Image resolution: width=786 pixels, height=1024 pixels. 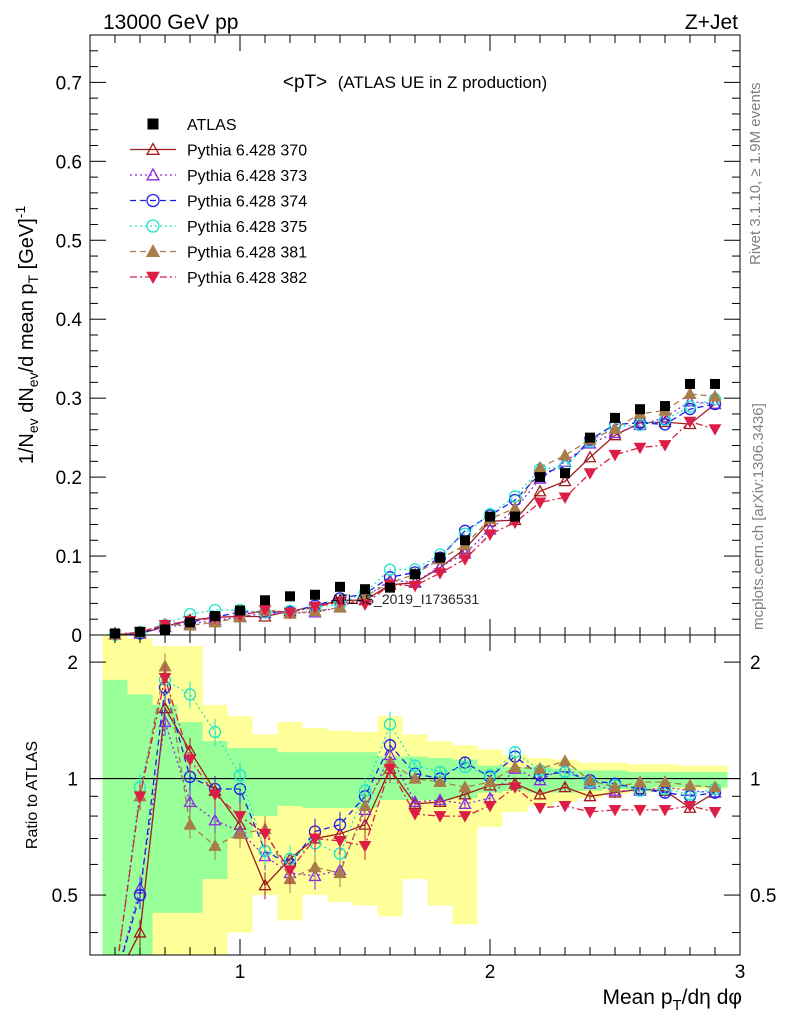 I want to click on ratio-tick-label: 2, so click(x=72, y=663).